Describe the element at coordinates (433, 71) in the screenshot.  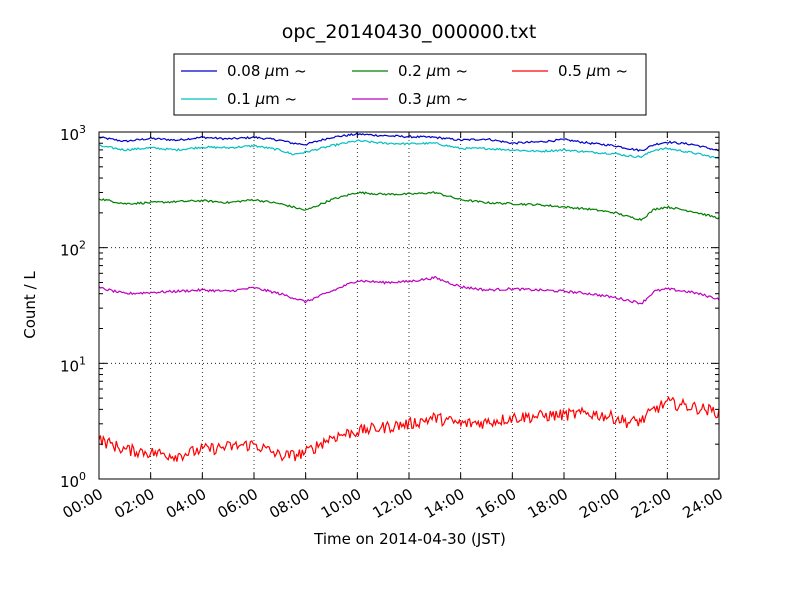
I see `legend-label: 0.2 μm ~` at that location.